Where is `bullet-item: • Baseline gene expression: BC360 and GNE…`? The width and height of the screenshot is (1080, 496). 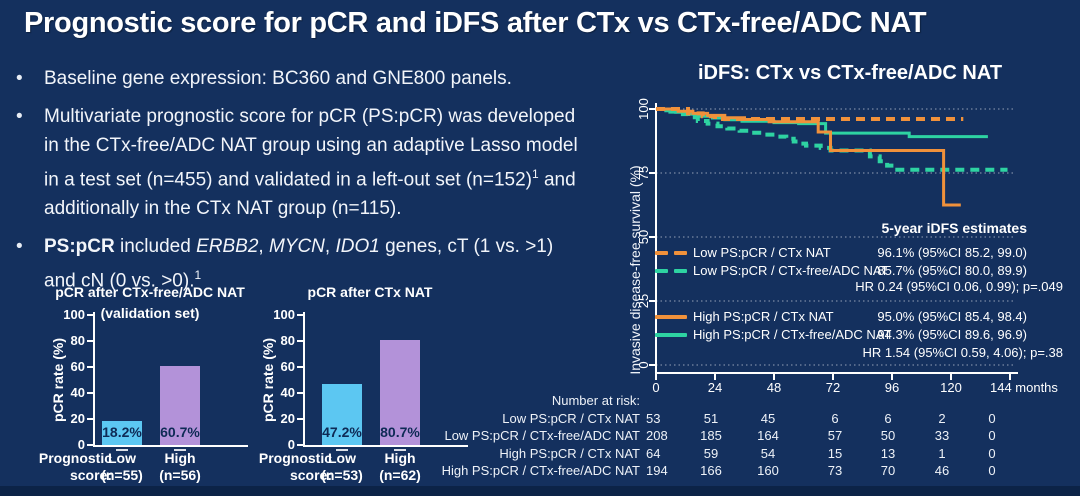 bullet-item: • Baseline gene expression: BC360 and GNE… is located at coordinates (316, 78).